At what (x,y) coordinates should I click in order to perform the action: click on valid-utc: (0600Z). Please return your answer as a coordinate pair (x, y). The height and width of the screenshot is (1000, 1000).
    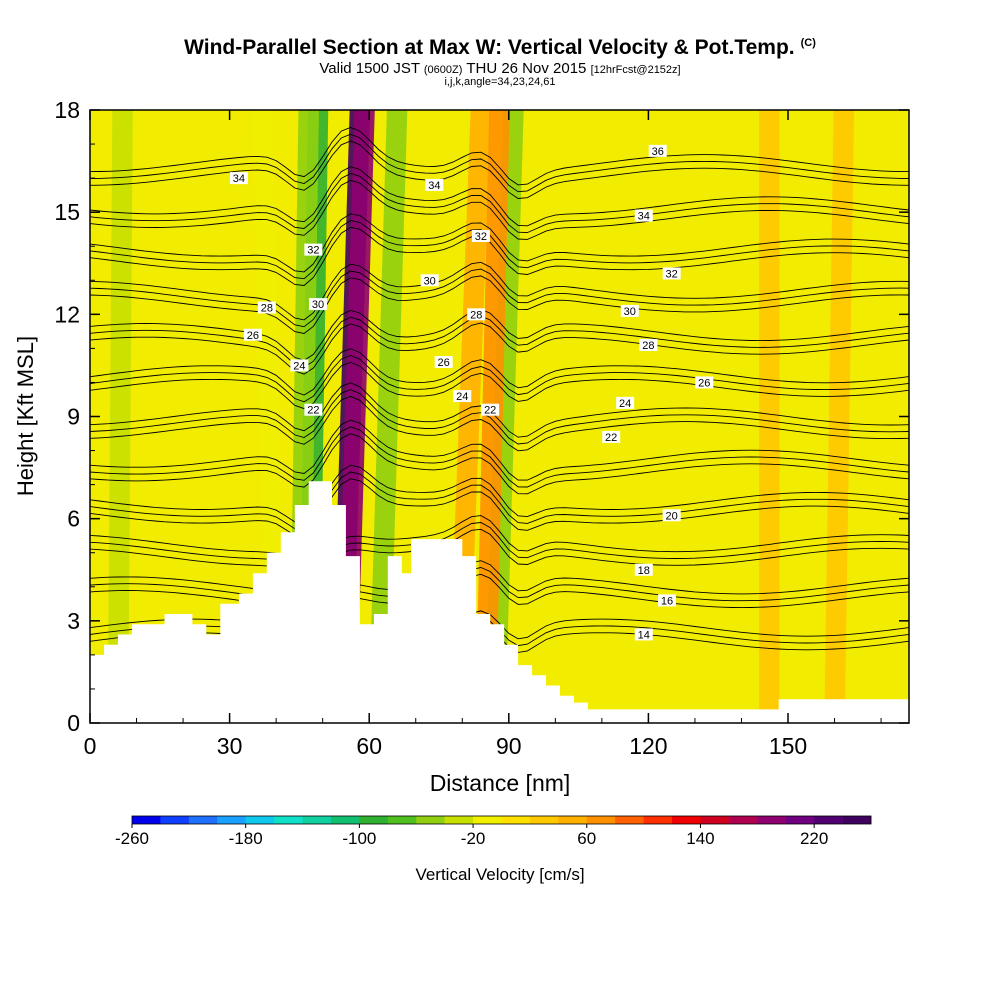
    Looking at the image, I should click on (443, 70).